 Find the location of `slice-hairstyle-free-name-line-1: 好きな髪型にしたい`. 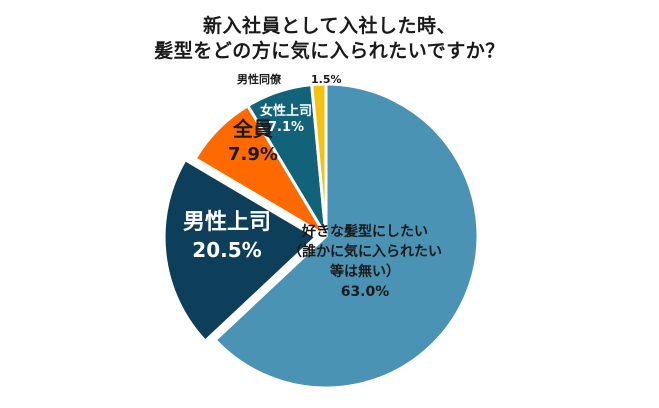

slice-hairstyle-free-name-line-1: 好きな髪型にしたい is located at coordinates (364, 231).